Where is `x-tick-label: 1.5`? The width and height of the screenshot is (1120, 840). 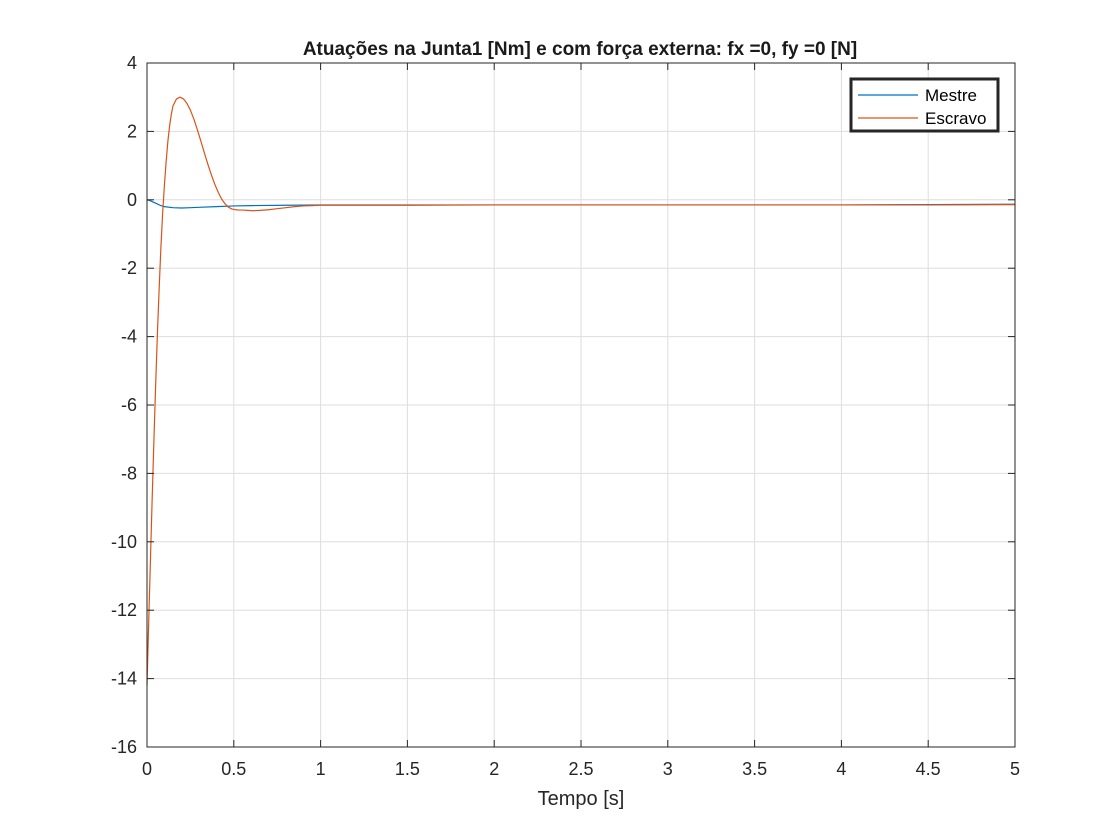 x-tick-label: 1.5 is located at coordinates (407, 769).